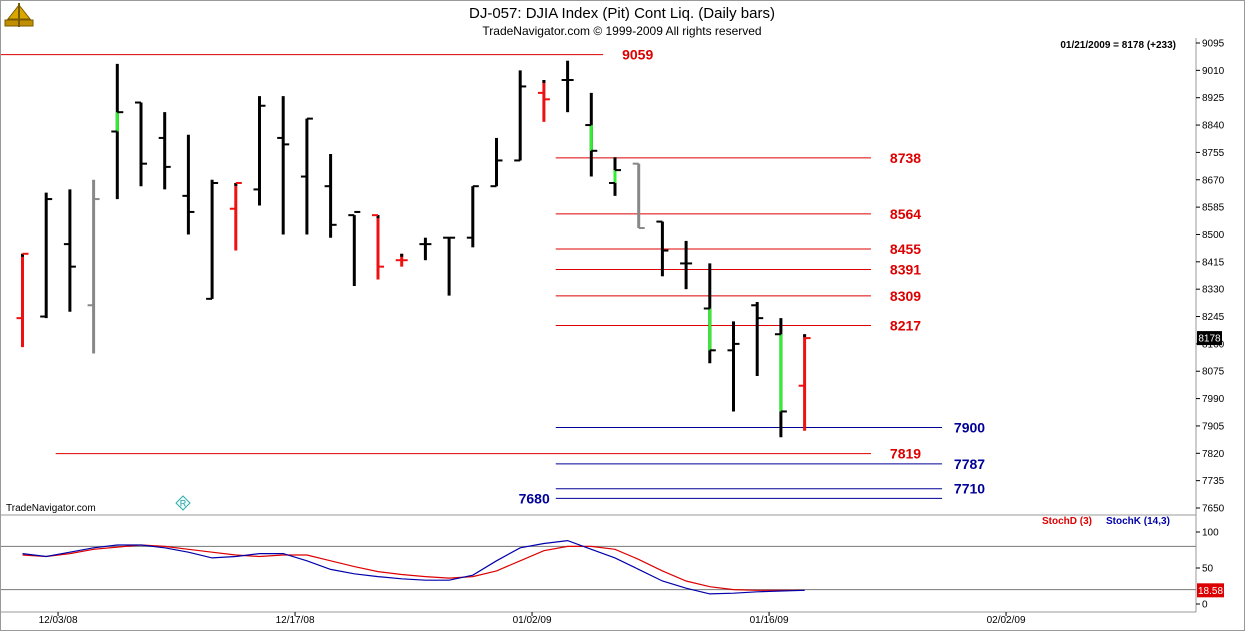  I want to click on price-y-tick-label: 8075, so click(1213, 372).